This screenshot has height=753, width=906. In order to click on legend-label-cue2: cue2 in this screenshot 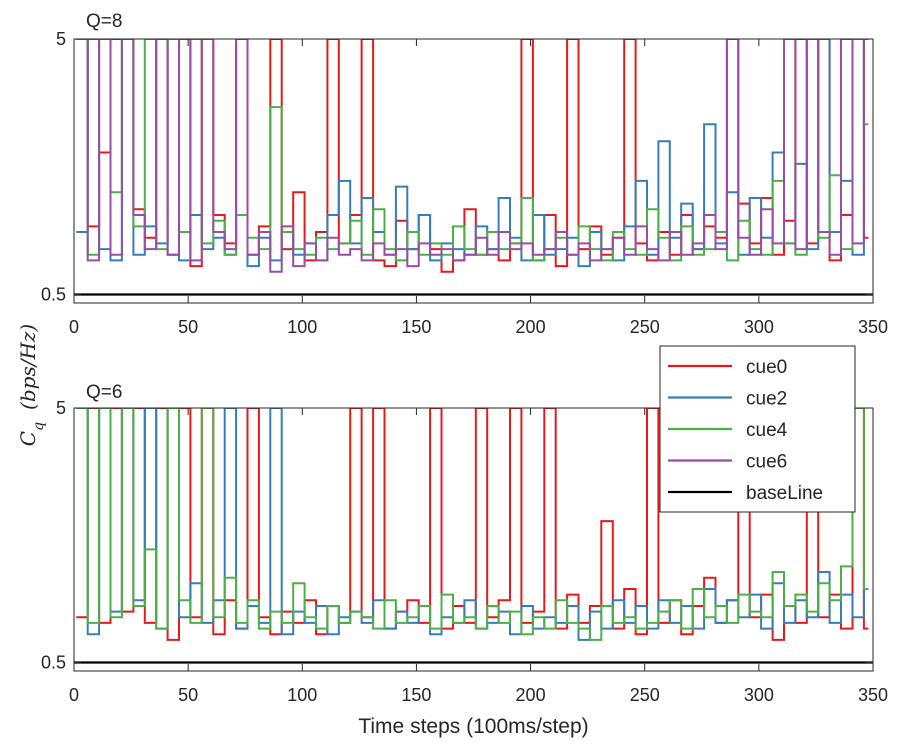, I will do `click(766, 399)`.